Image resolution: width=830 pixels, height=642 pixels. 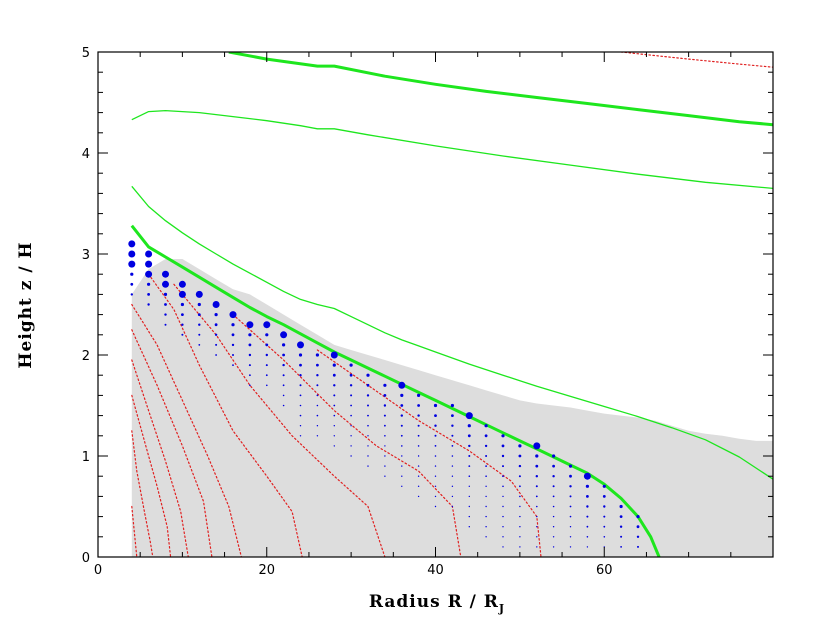 What do you see at coordinates (86, 558) in the screenshot?
I see `y-tick-label: 0` at bounding box center [86, 558].